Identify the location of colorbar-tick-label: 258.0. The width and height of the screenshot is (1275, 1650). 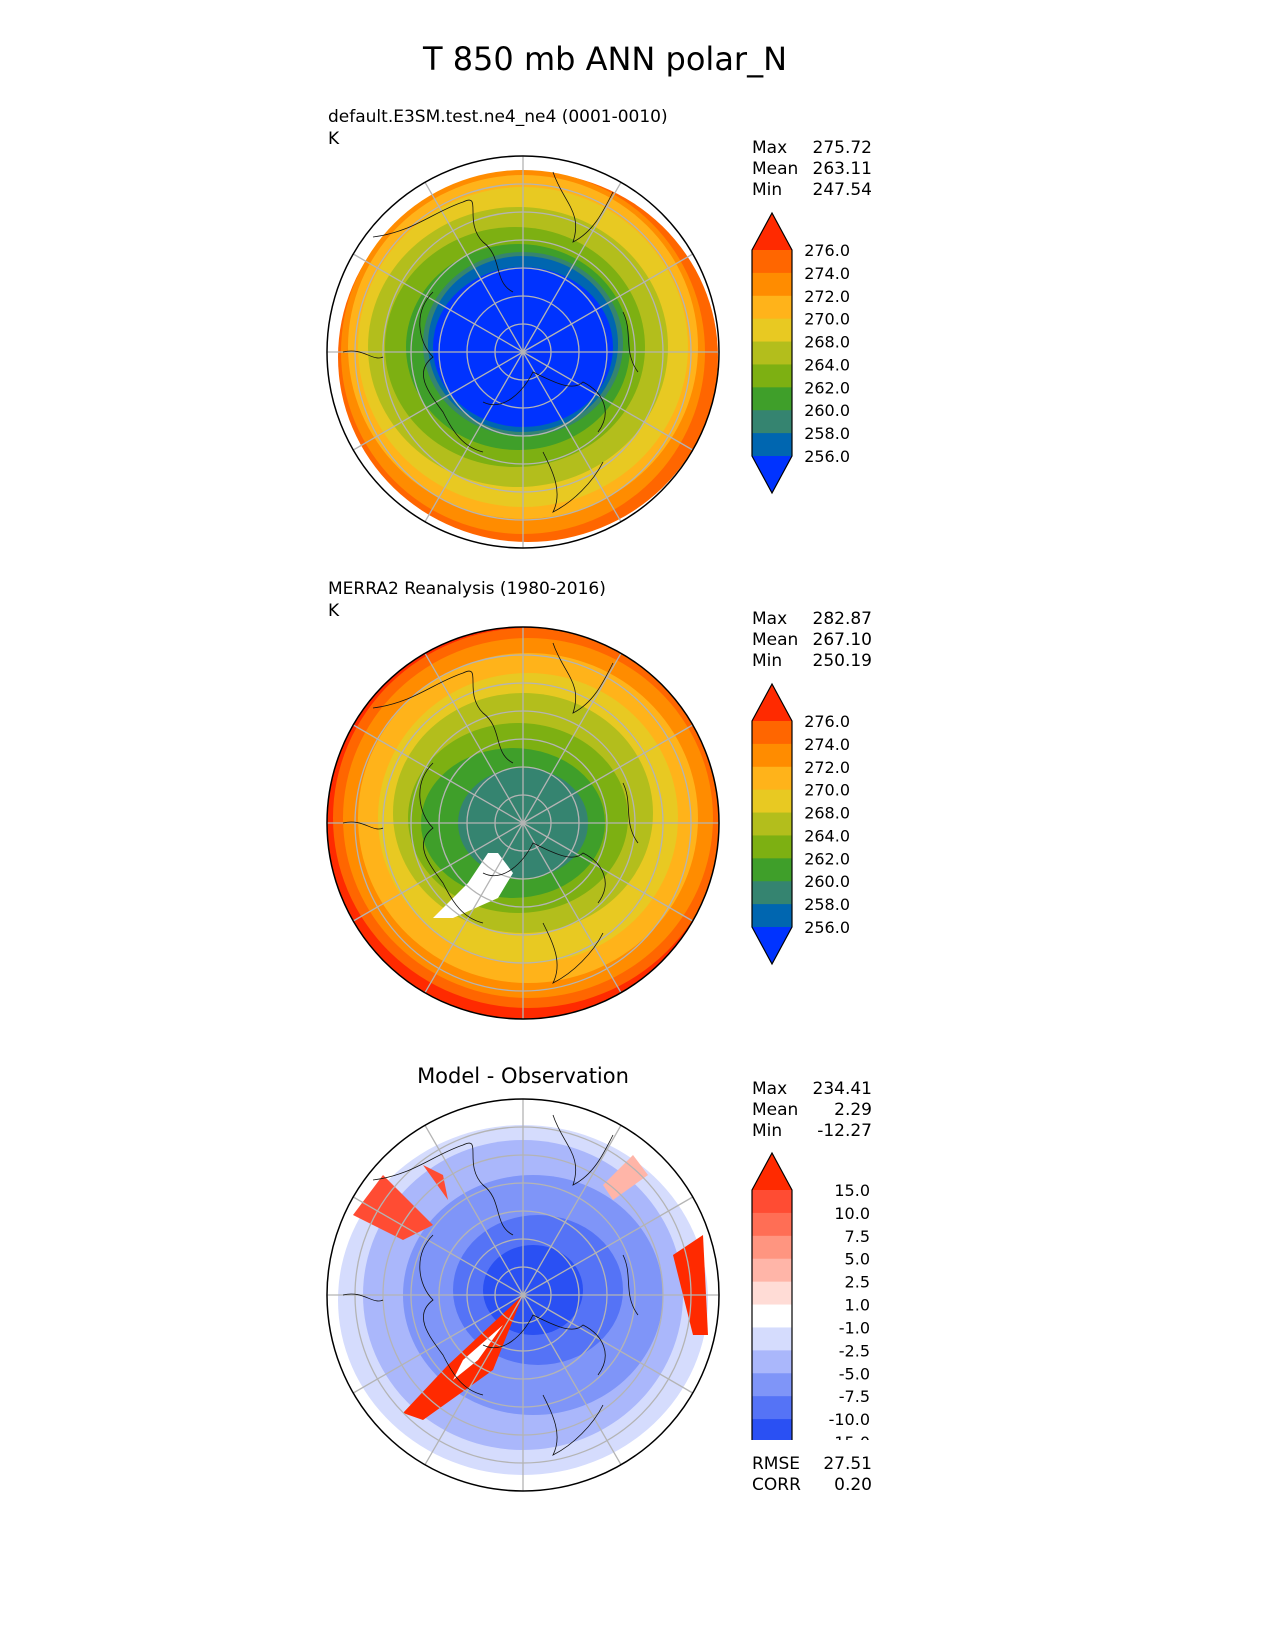
(827, 904).